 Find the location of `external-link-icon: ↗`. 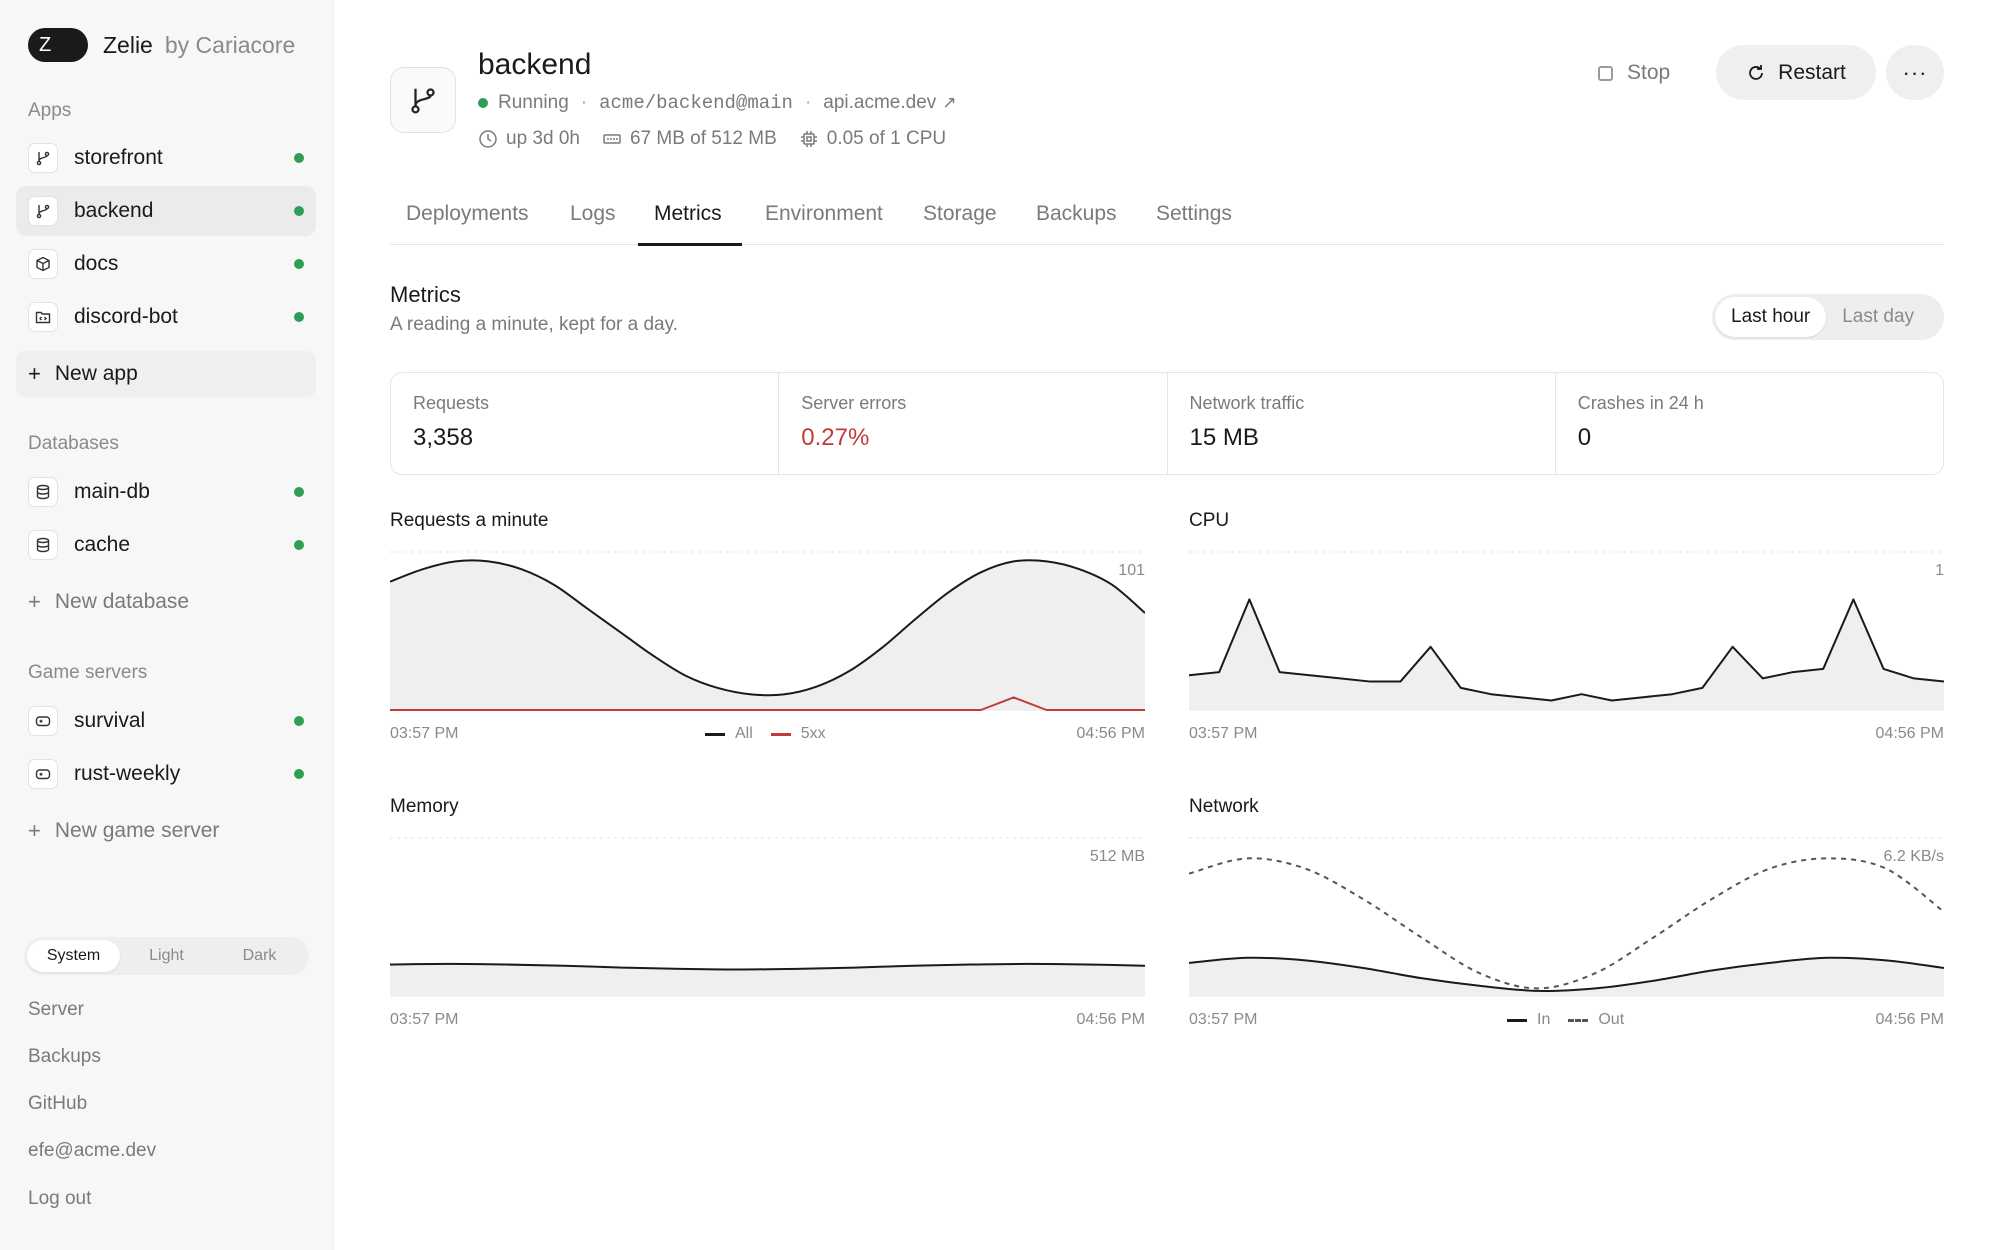

external-link-icon: ↗ is located at coordinates (949, 102).